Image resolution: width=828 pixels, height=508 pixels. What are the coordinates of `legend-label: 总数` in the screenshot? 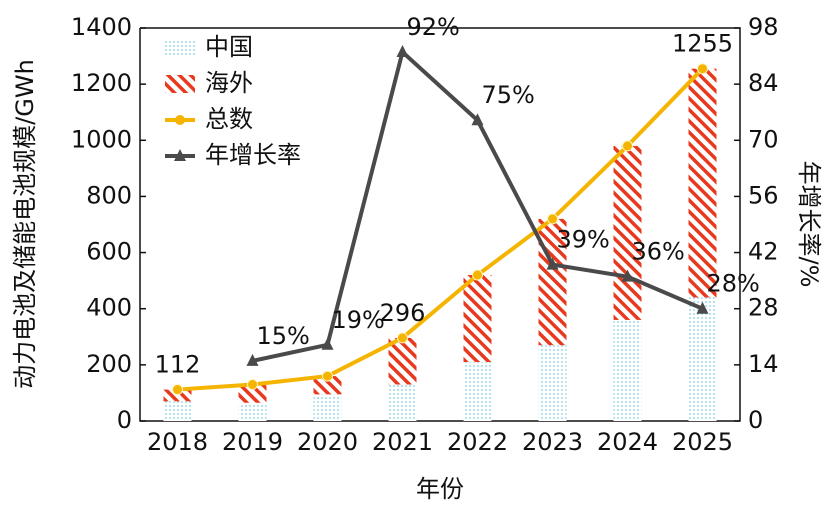 It's located at (229, 119).